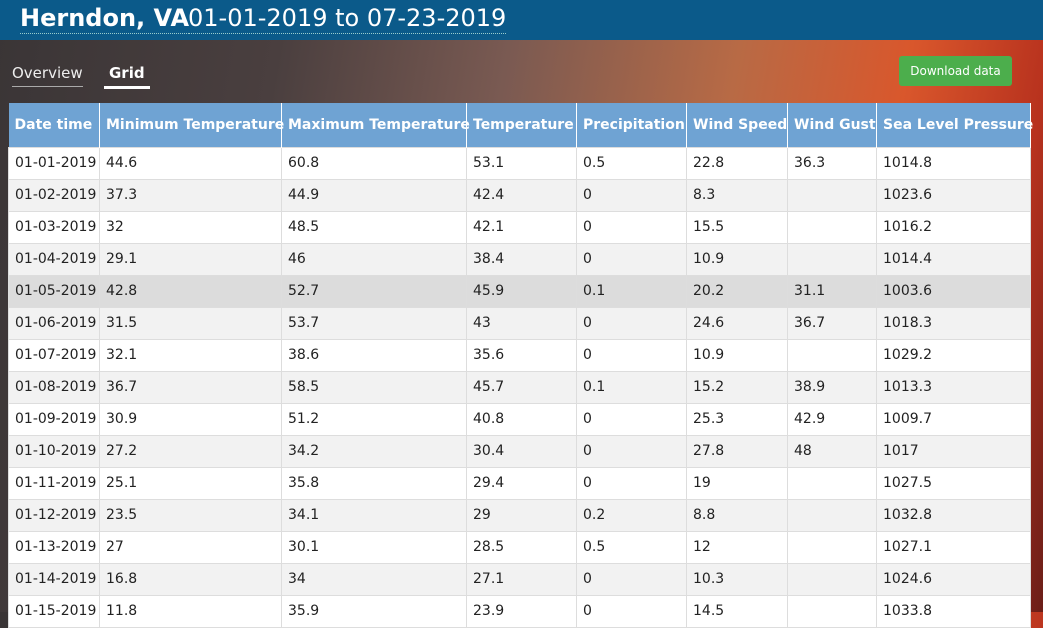 This screenshot has width=1043, height=628. Describe the element at coordinates (832, 125) in the screenshot. I see `column-header: Wind Gust` at that location.